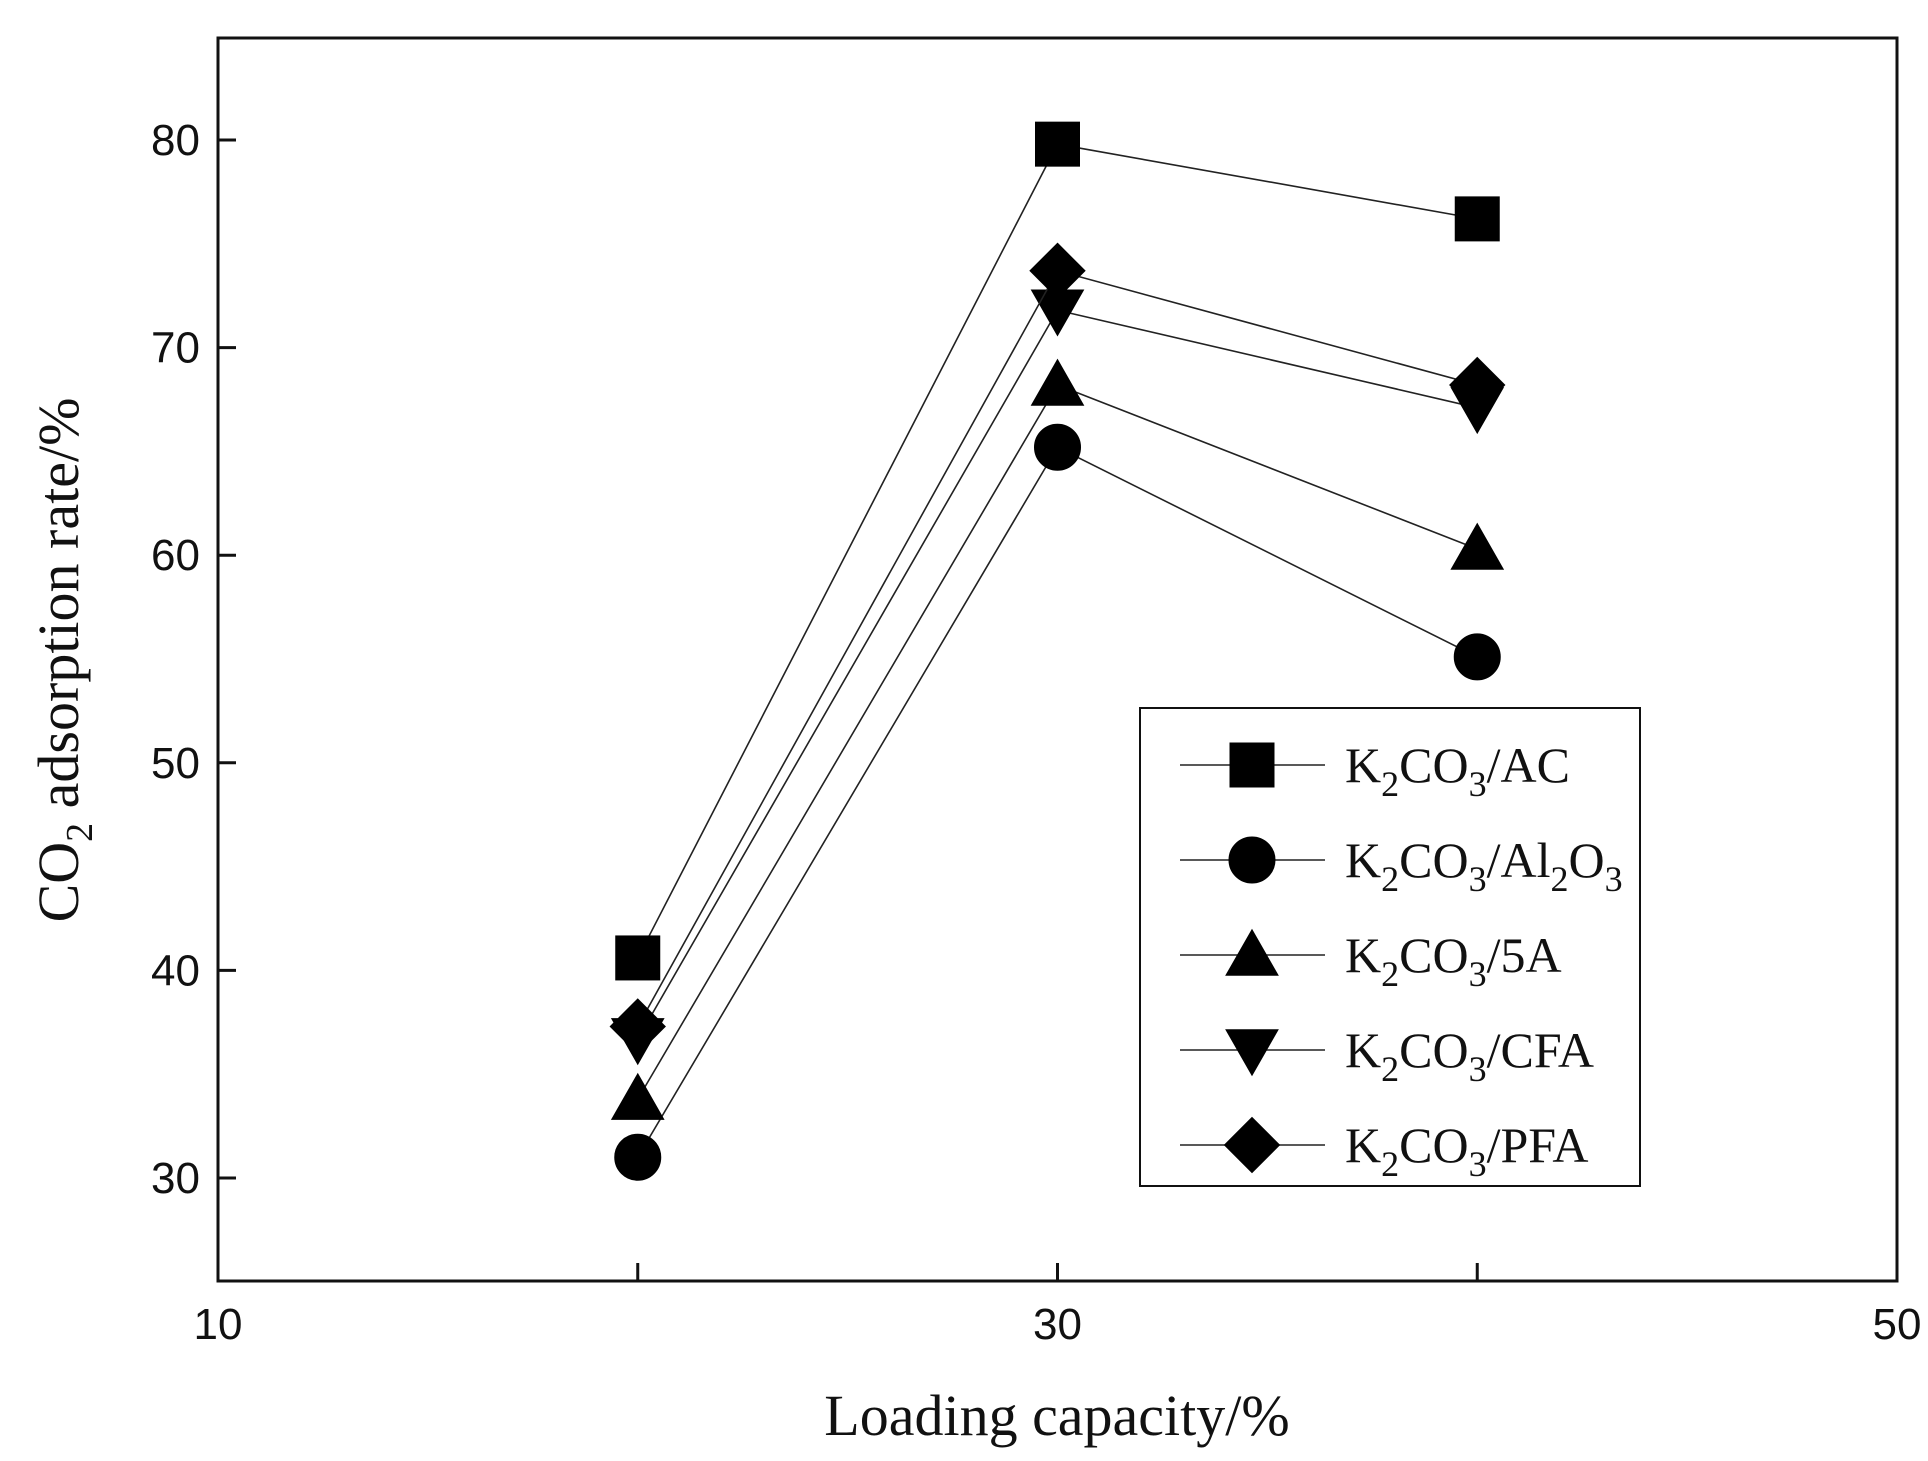  What do you see at coordinates (175, 763) in the screenshot?
I see `y-tick-label: 50` at bounding box center [175, 763].